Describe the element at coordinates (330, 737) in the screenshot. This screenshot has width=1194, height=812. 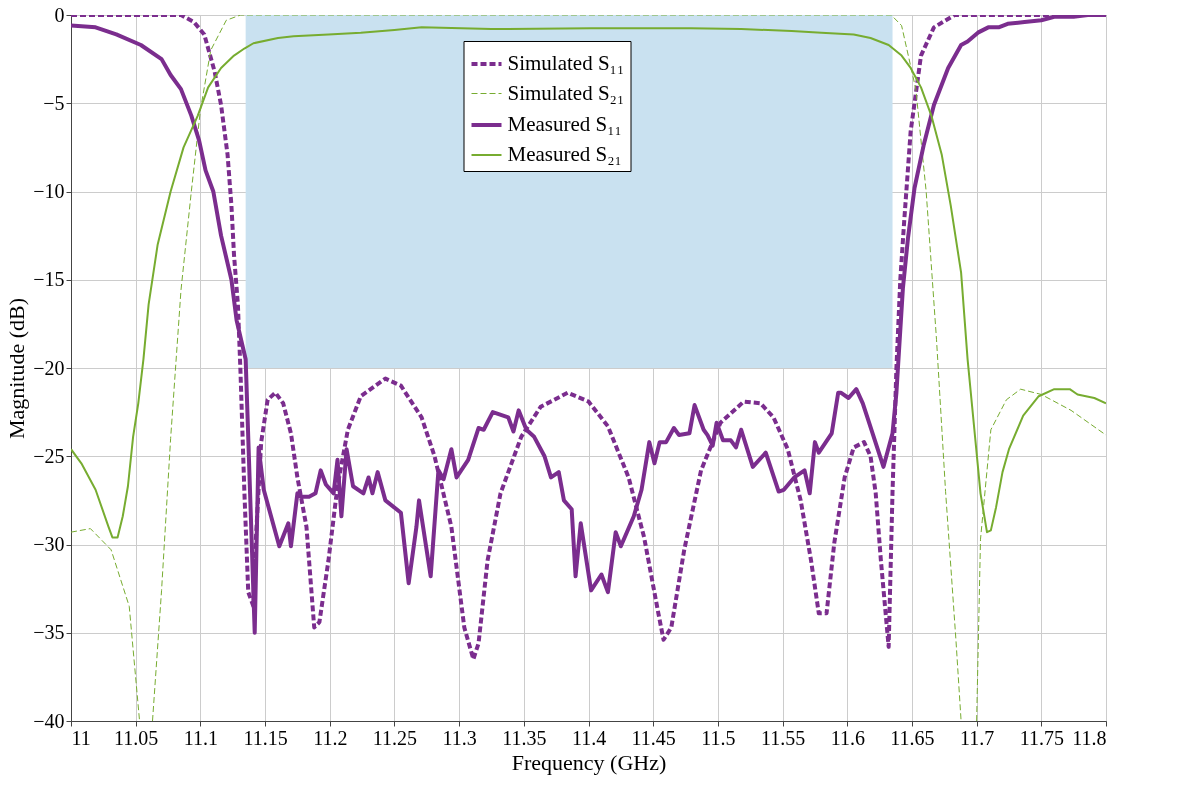
I see `x-tick-label: 11.2` at that location.